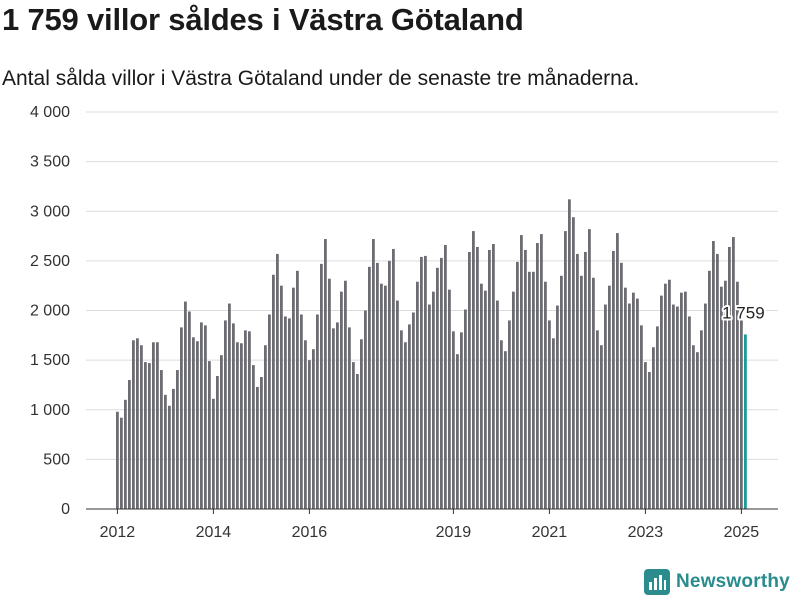  Describe the element at coordinates (214, 532) in the screenshot. I see `x-tick-label: 2014` at that location.